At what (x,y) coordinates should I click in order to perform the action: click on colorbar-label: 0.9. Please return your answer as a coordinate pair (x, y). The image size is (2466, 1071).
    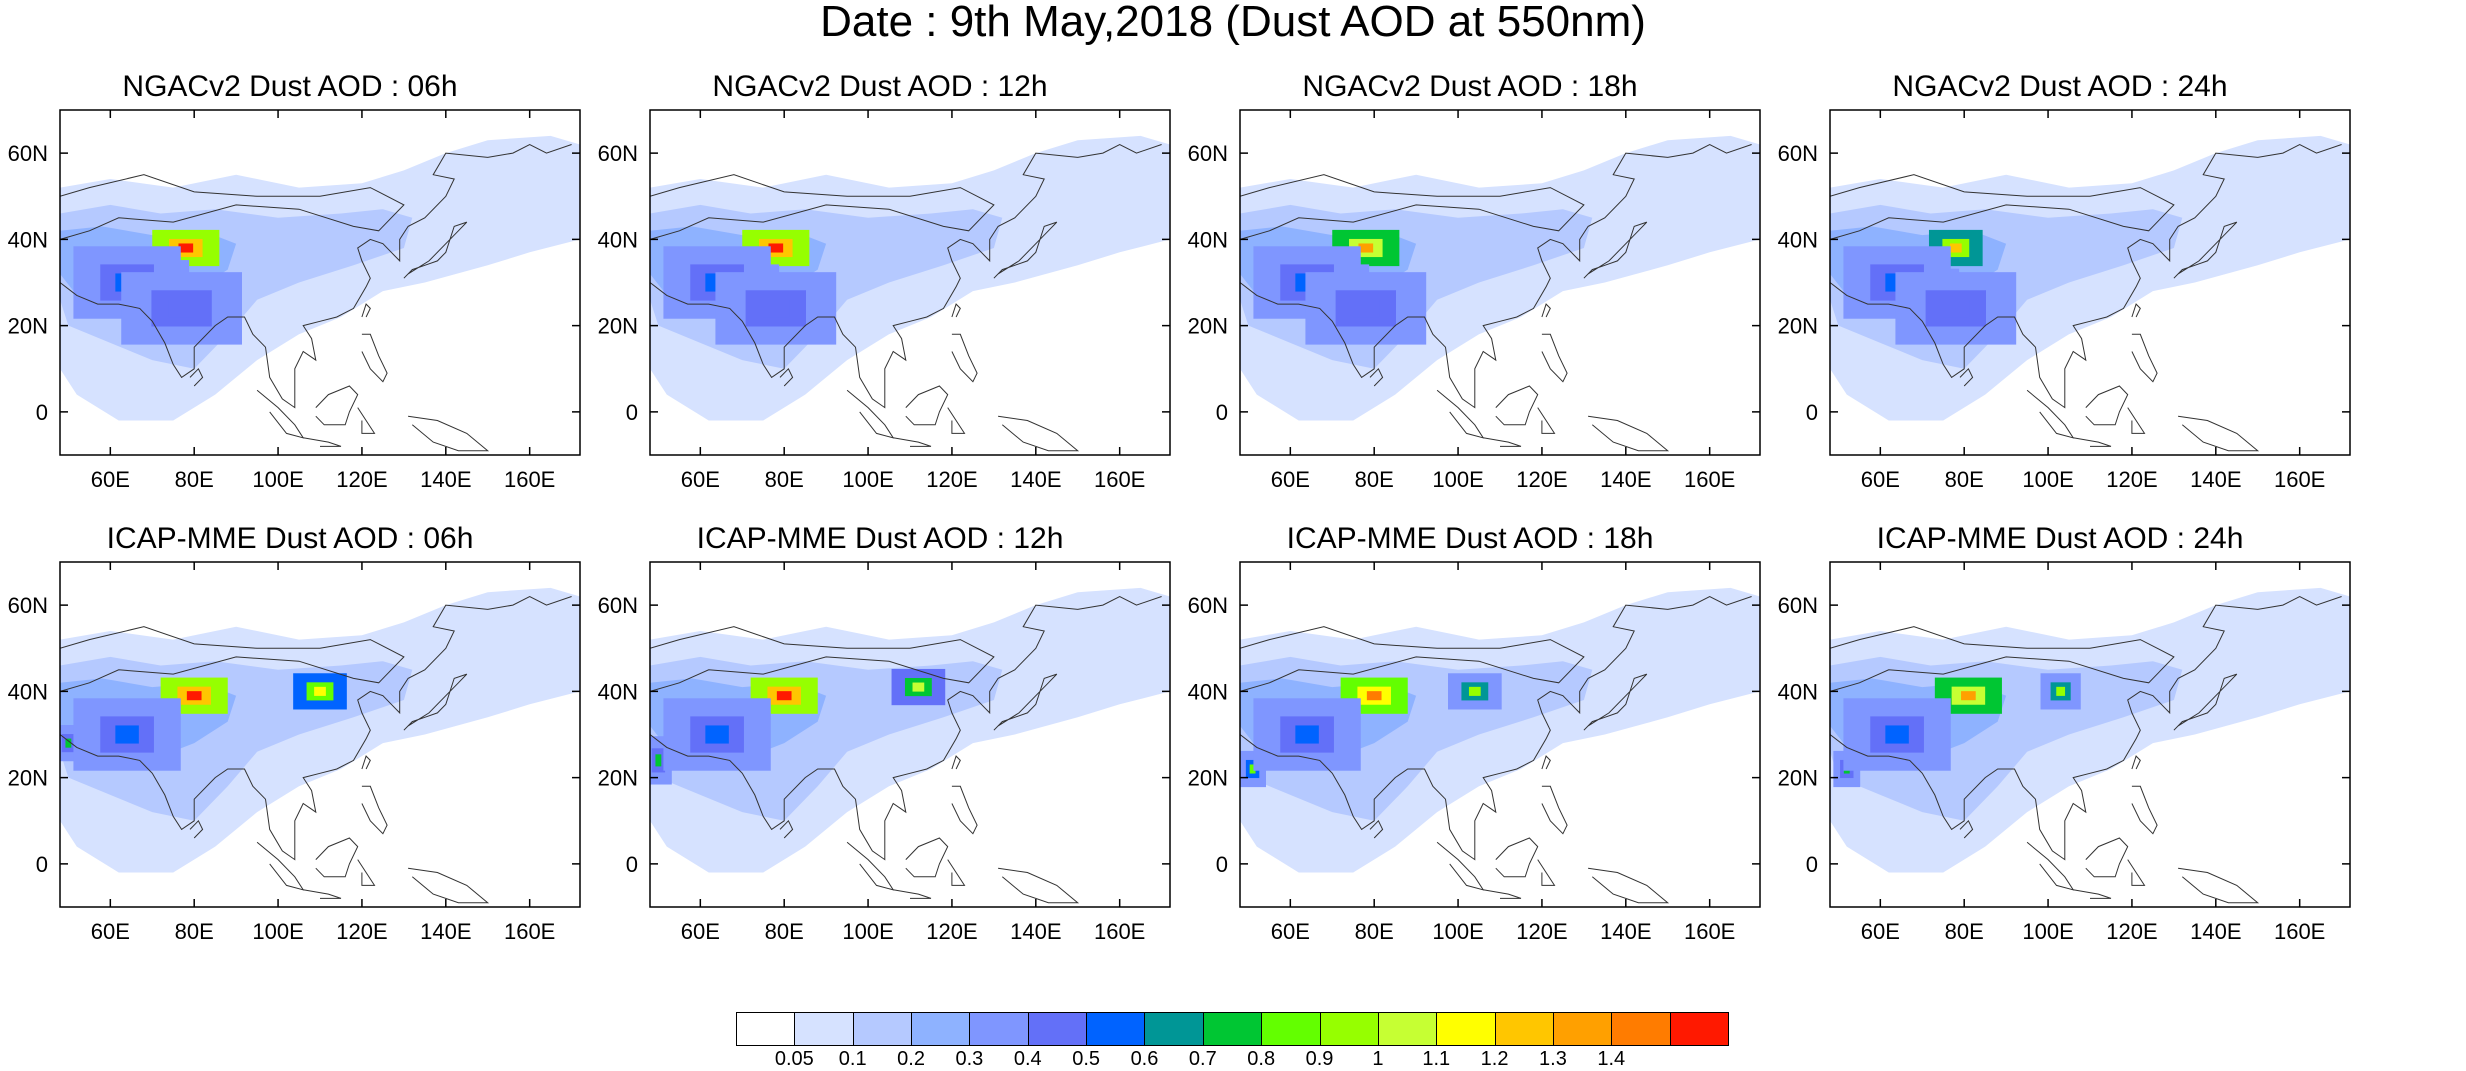
    Looking at the image, I should click on (1319, 1059).